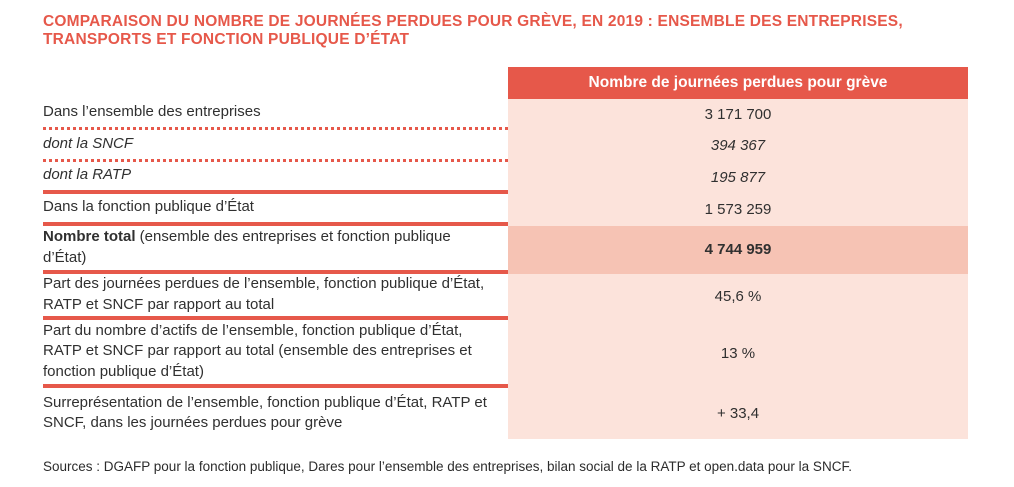 This screenshot has width=1014, height=487. What do you see at coordinates (738, 177) in the screenshot?
I see `row-value: 195 877` at bounding box center [738, 177].